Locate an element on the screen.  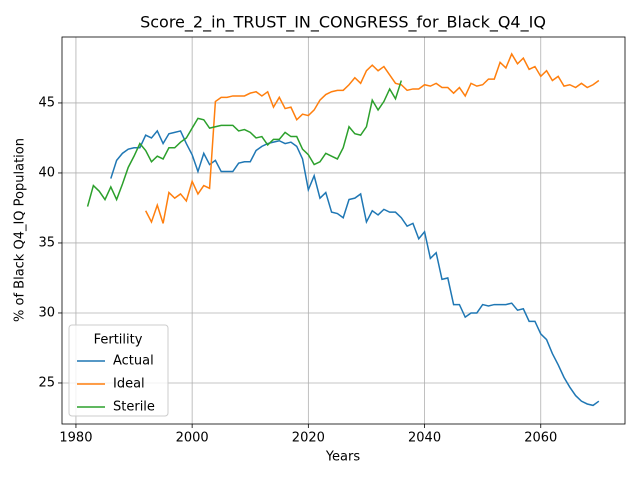
x-tick-label: 2000 is located at coordinates (192, 438).